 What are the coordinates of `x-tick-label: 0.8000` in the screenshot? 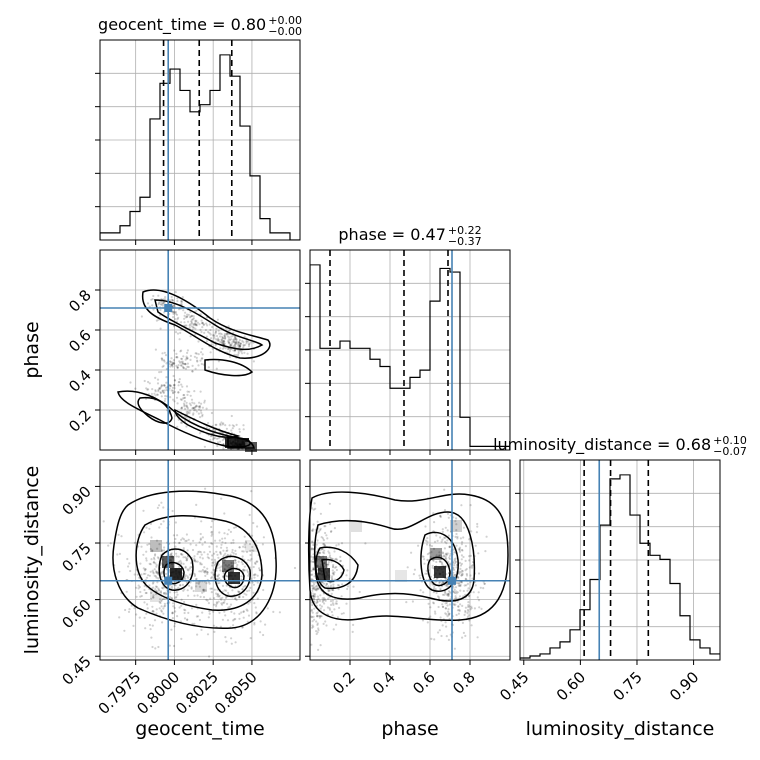 It's located at (158, 693).